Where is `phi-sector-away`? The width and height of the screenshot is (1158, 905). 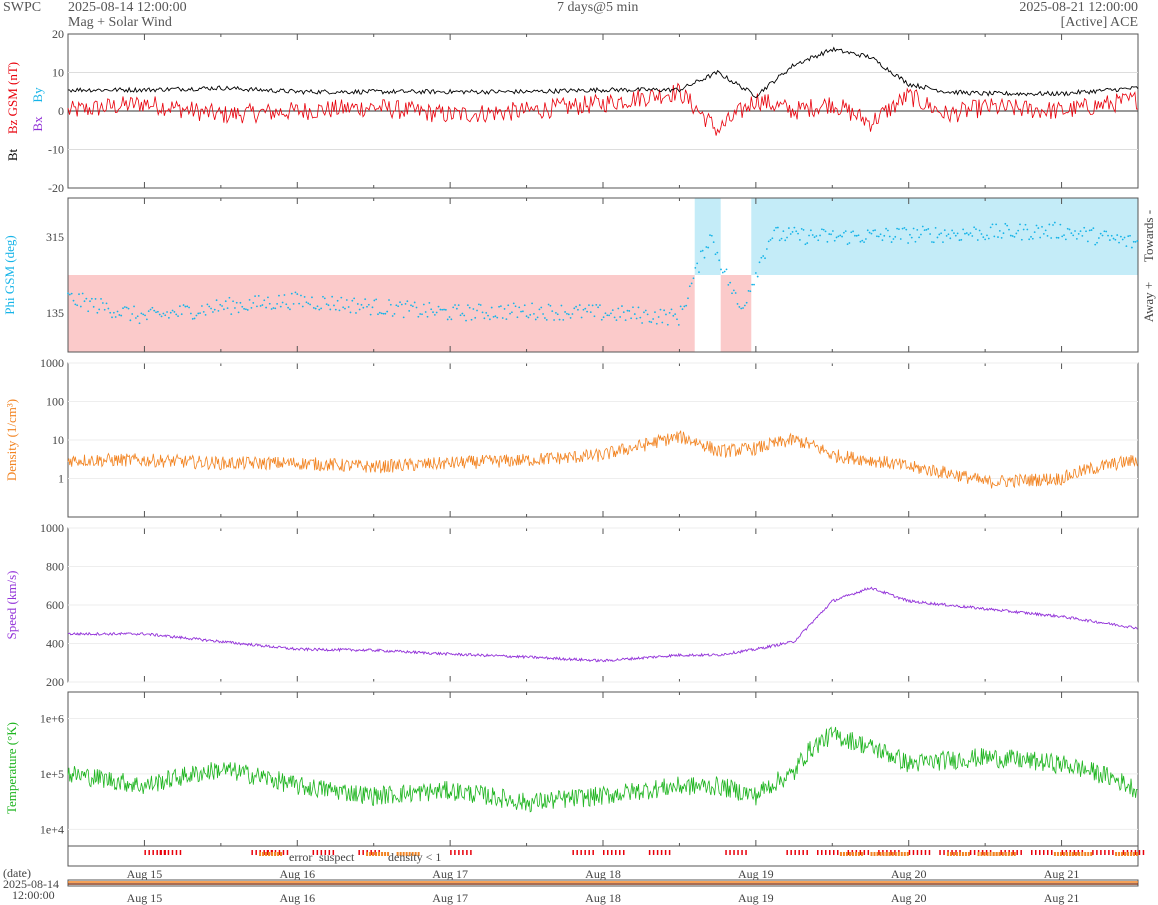 phi-sector-away is located at coordinates (736, 313).